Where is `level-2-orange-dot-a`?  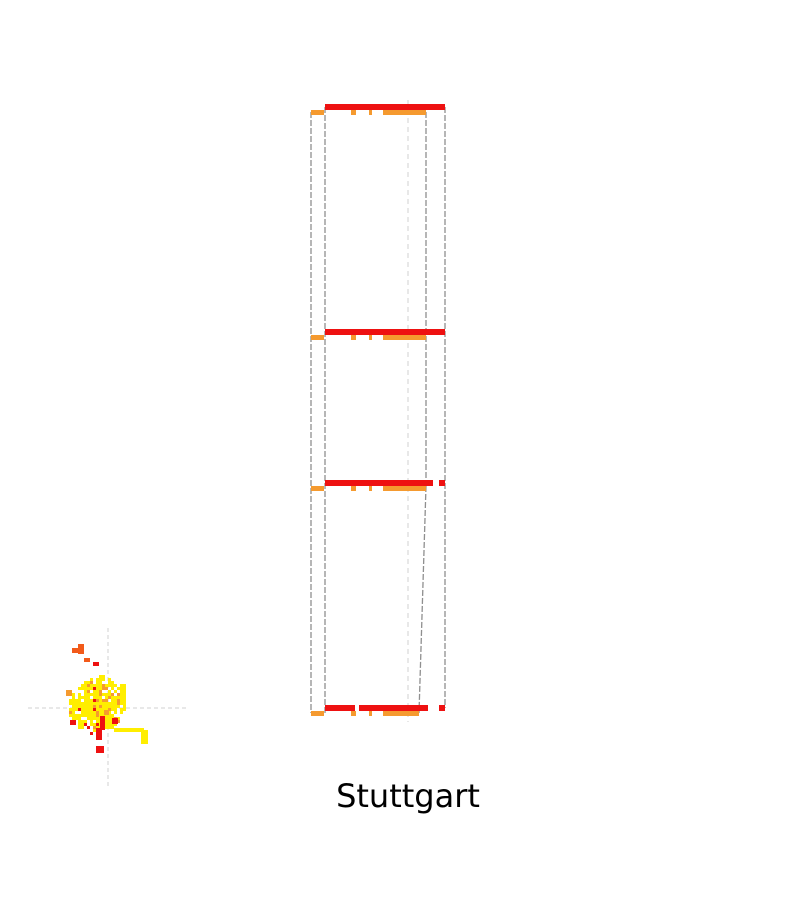
level-2-orange-dot-a is located at coordinates (353, 337).